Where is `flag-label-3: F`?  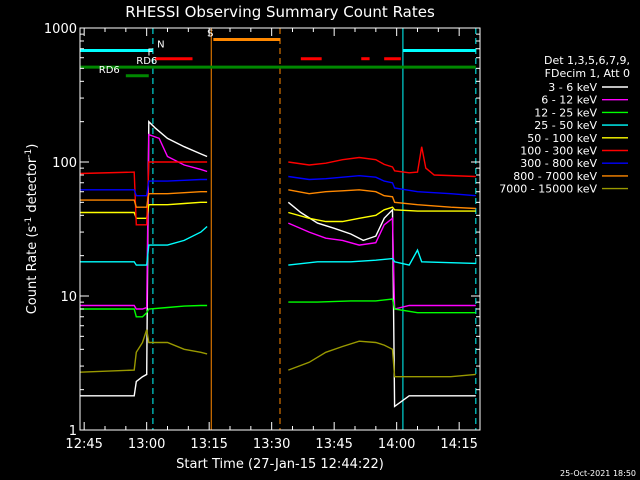
flag-label-3: F is located at coordinates (151, 53).